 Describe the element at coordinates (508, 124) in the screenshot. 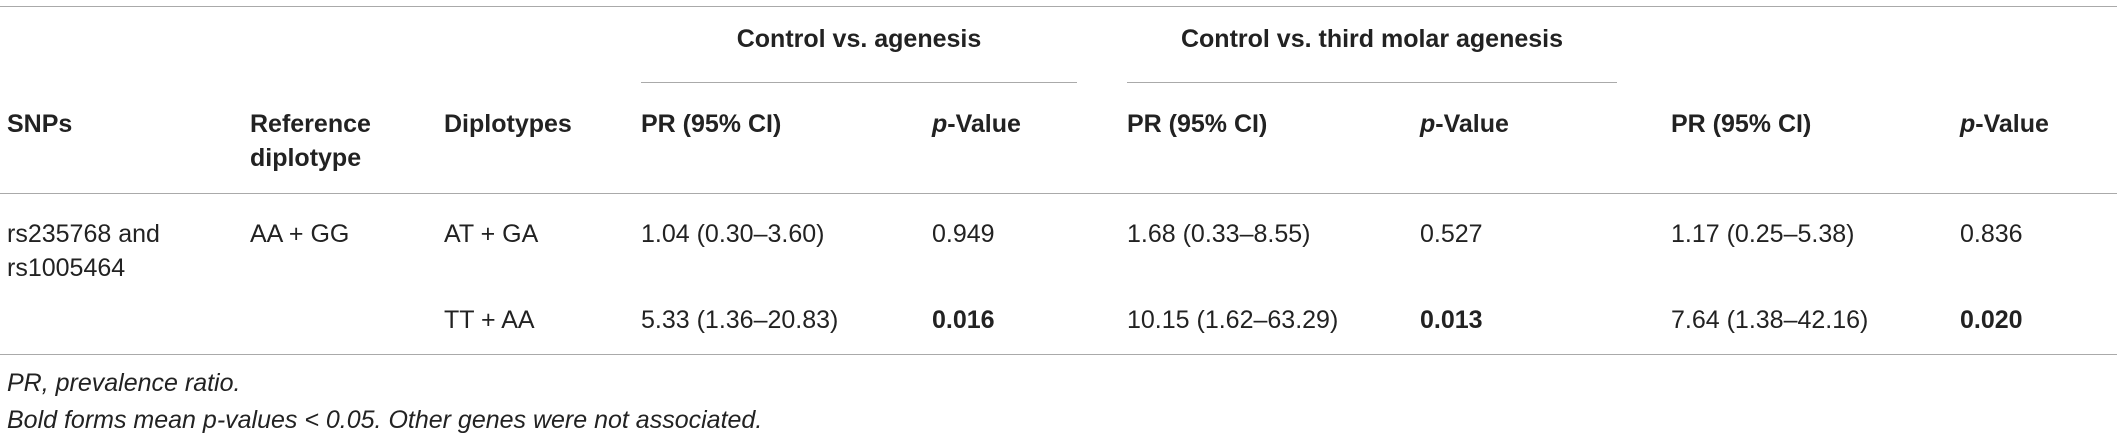

I see `column-header: Diplotypes` at that location.